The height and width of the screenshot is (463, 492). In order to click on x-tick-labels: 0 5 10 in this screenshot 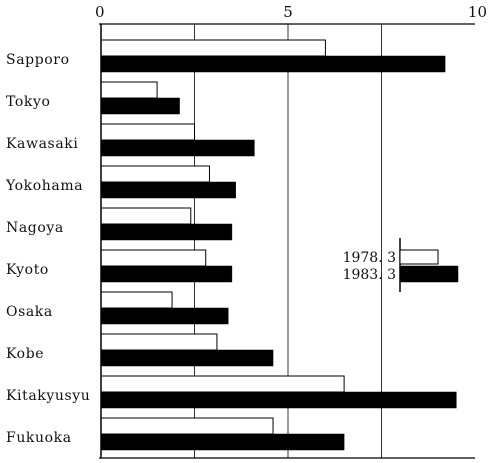, I will do `click(291, 12)`.